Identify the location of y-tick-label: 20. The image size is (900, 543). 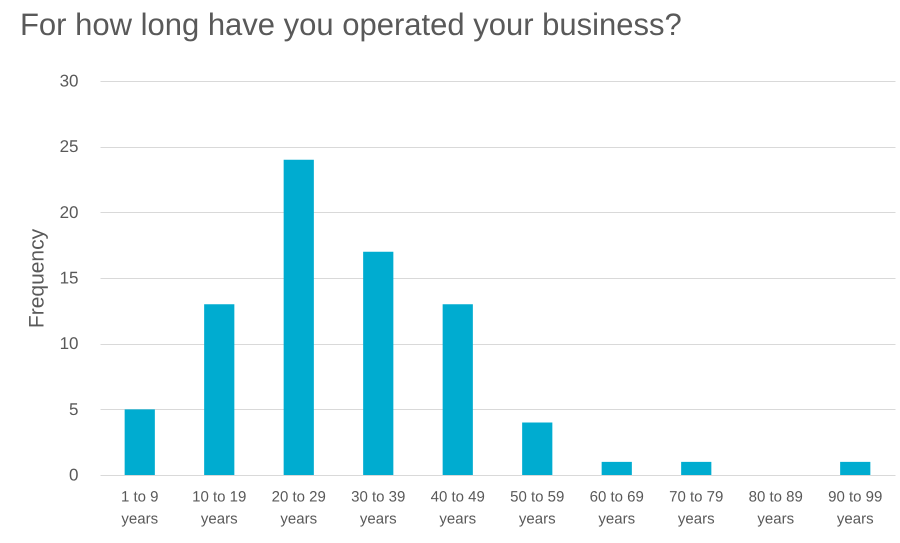
(69, 212).